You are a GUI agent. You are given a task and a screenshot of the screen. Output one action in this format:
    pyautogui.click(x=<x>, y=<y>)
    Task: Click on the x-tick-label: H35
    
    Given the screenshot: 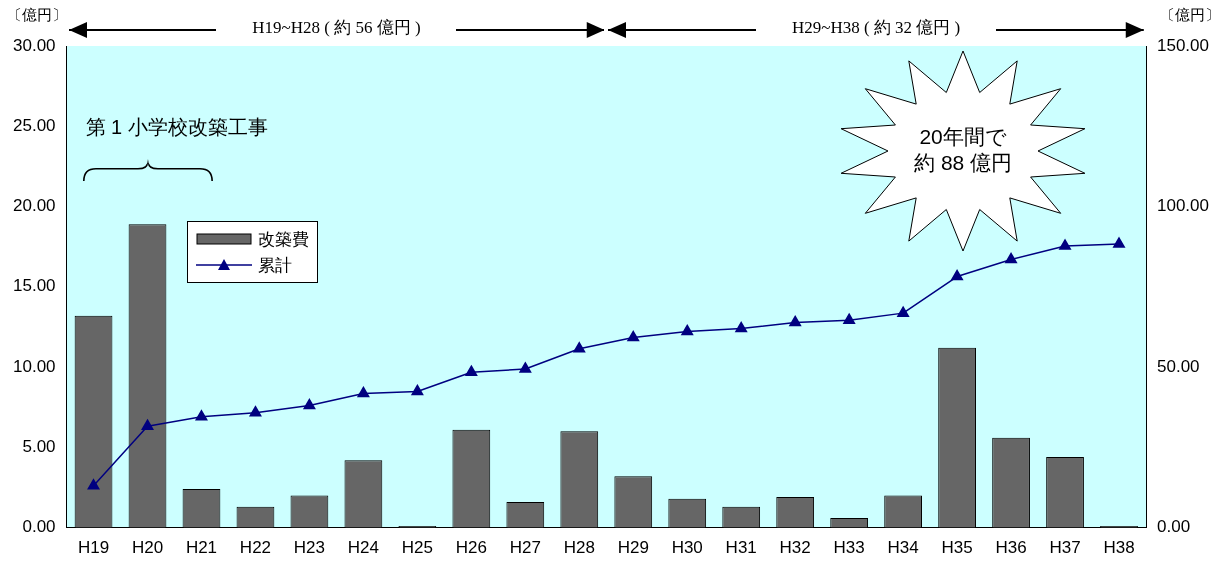 What is the action you would take?
    pyautogui.click(x=957, y=548)
    